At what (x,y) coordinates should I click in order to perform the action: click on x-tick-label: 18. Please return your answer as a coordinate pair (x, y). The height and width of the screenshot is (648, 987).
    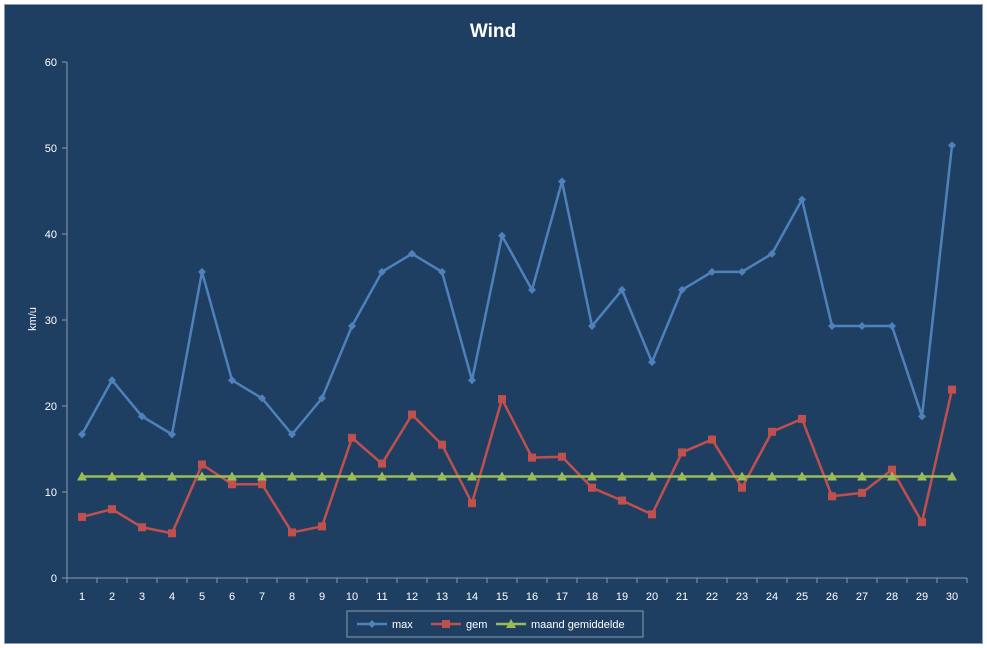
    Looking at the image, I should click on (592, 597).